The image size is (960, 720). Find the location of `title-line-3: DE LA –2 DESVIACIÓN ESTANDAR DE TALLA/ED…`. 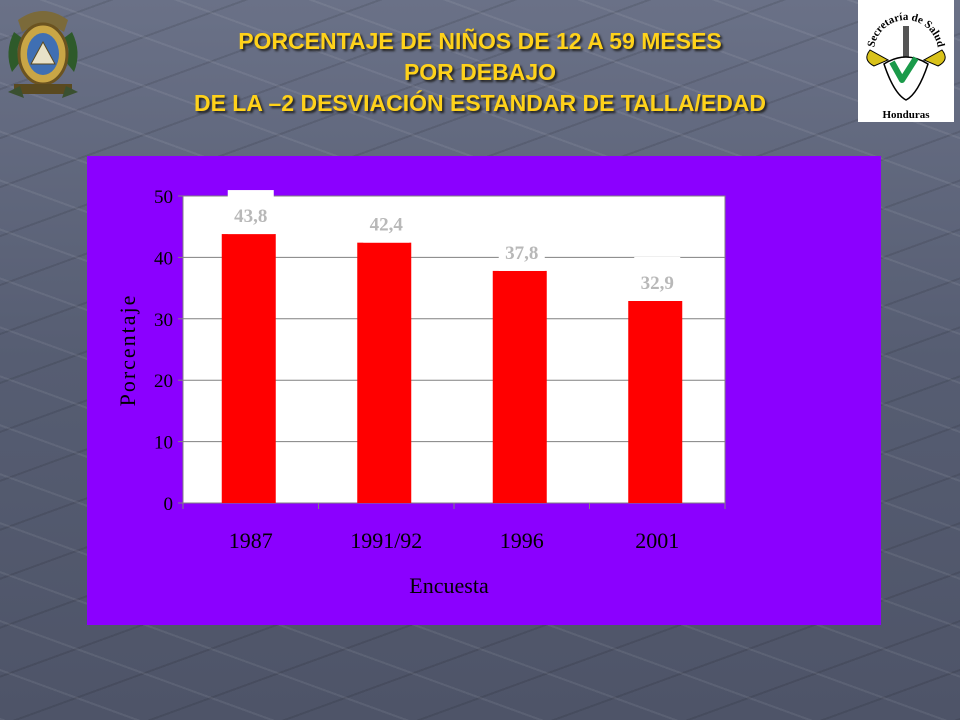

title-line-3: DE LA –2 DESVIACIÓN ESTANDAR DE TALLA/ED… is located at coordinates (480, 103).